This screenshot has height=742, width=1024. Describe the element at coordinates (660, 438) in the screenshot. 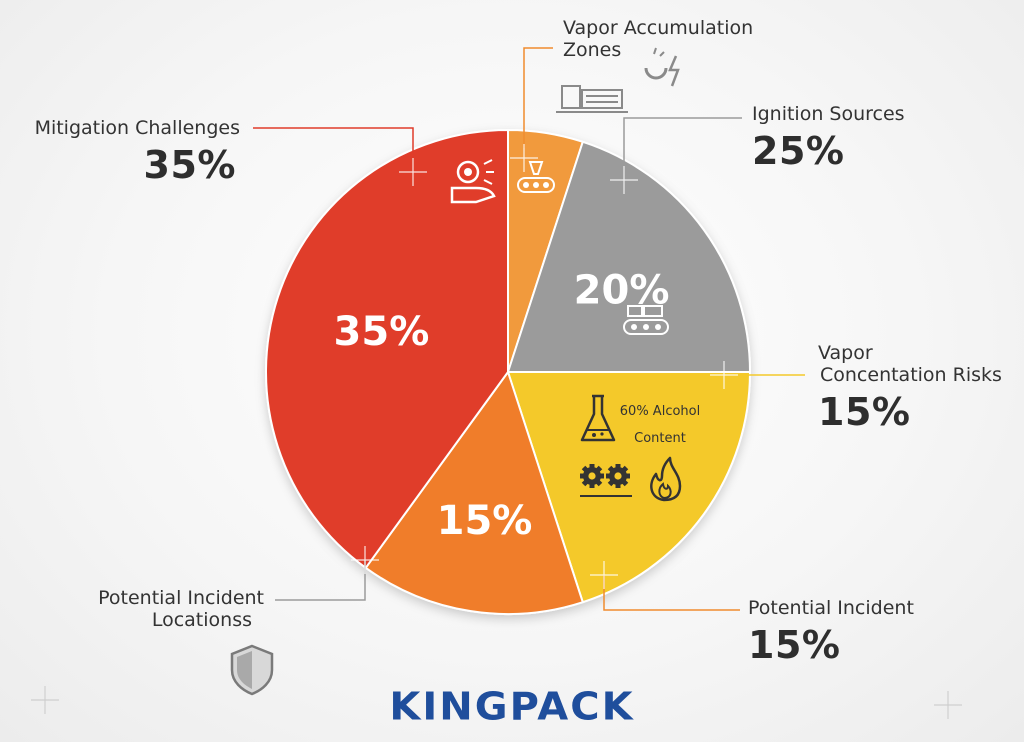

I see `annotation-line: Content` at that location.